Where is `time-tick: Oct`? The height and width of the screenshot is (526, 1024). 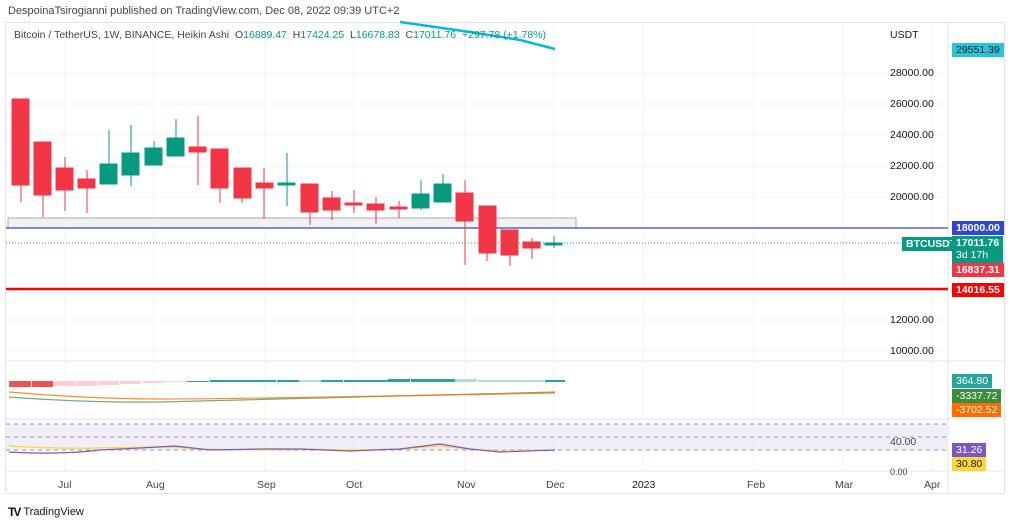 time-tick: Oct is located at coordinates (354, 485).